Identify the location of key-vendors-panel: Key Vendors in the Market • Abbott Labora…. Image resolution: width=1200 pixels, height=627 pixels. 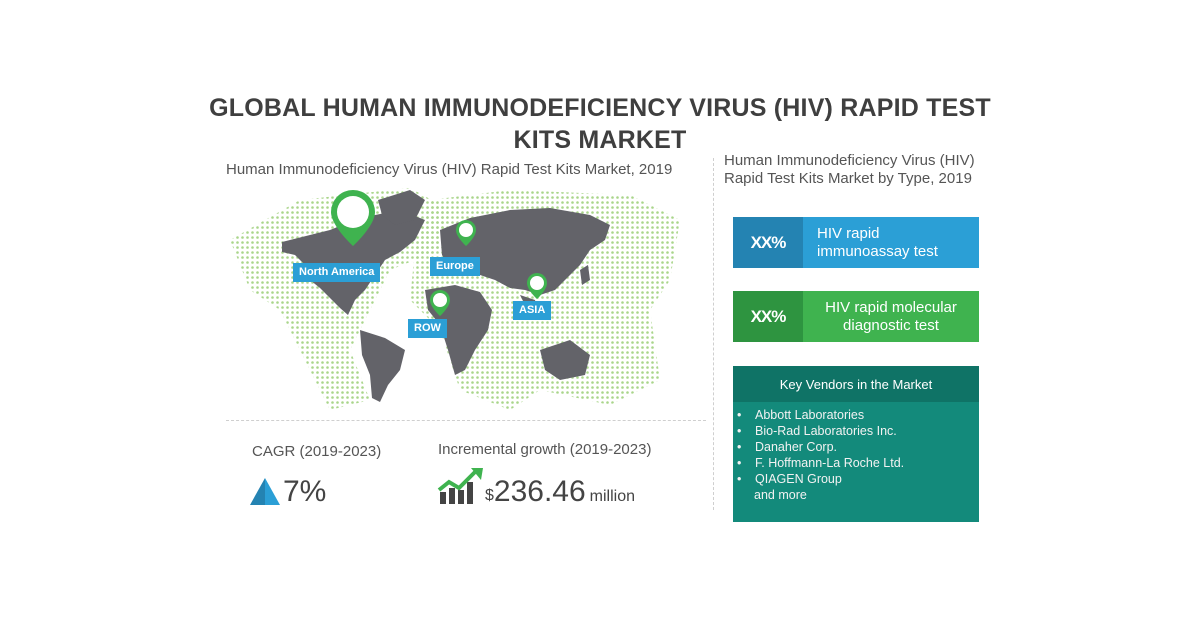
(856, 444).